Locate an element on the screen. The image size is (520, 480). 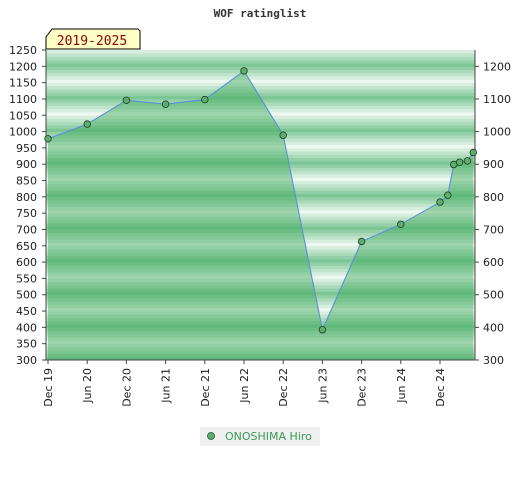
x-tick-label: Dec 20 is located at coordinates (126, 387).